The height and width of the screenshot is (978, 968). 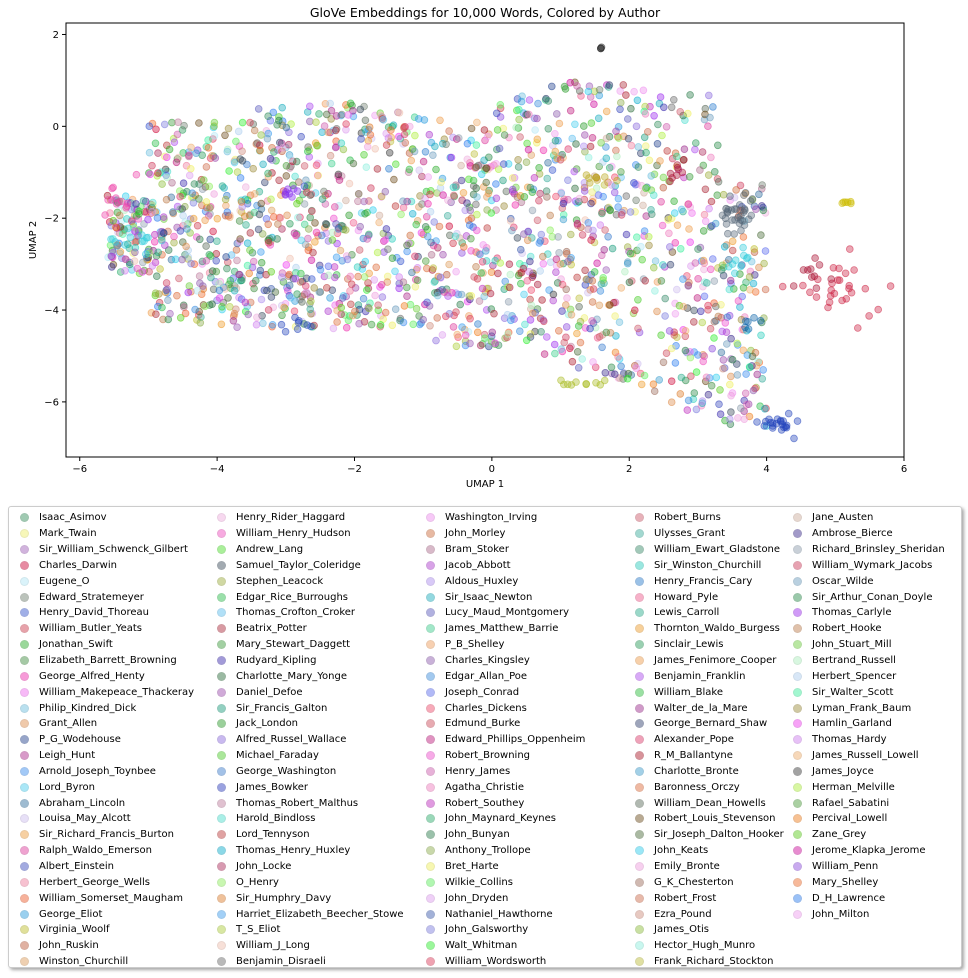 I want to click on x-axis-ticks: −6 −4 −2 0 2 4 6, so click(x=489, y=466).